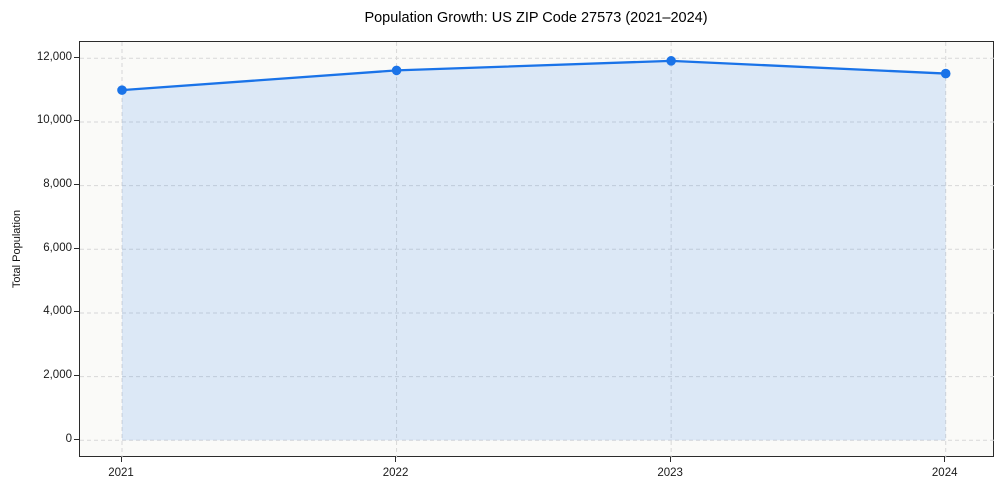 Image resolution: width=1000 pixels, height=500 pixels. I want to click on y-tick-label: 0, so click(68, 438).